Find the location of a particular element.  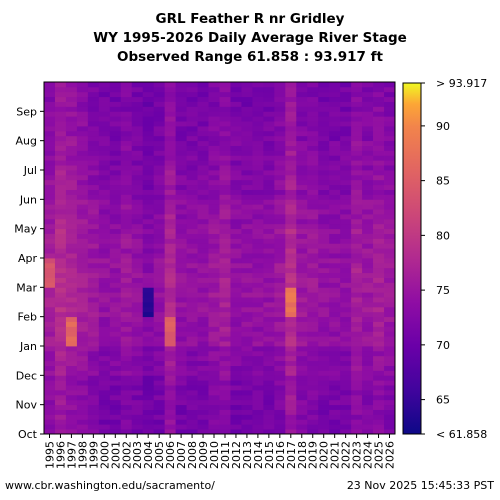

colorbar-tick-label: 85 is located at coordinates (443, 181).